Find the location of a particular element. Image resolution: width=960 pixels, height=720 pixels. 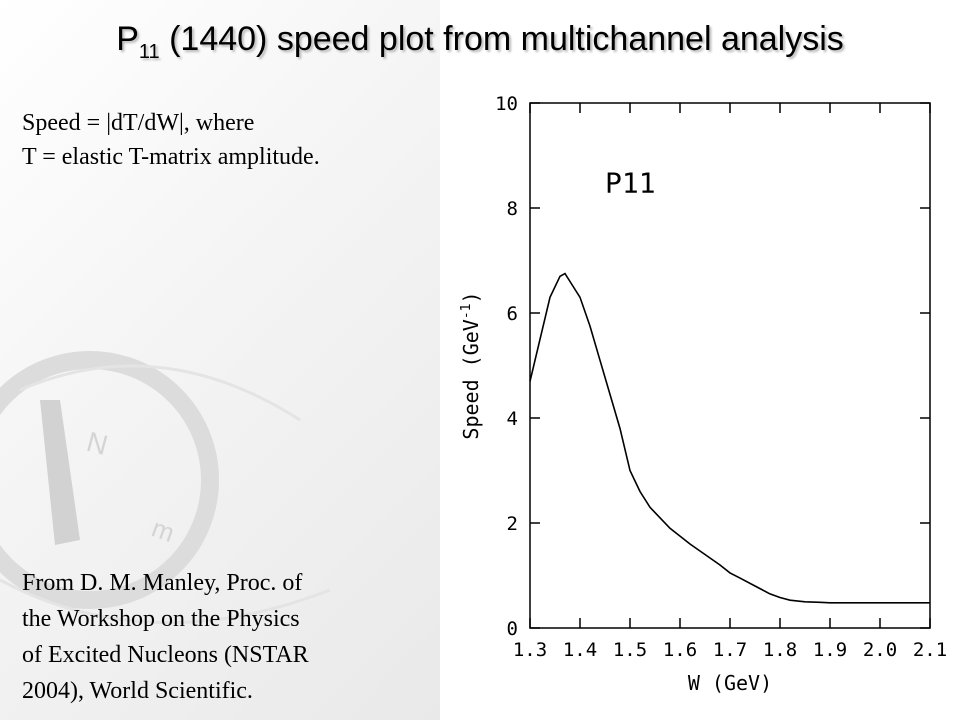

x-tick-label: 1.5 is located at coordinates (630, 650).